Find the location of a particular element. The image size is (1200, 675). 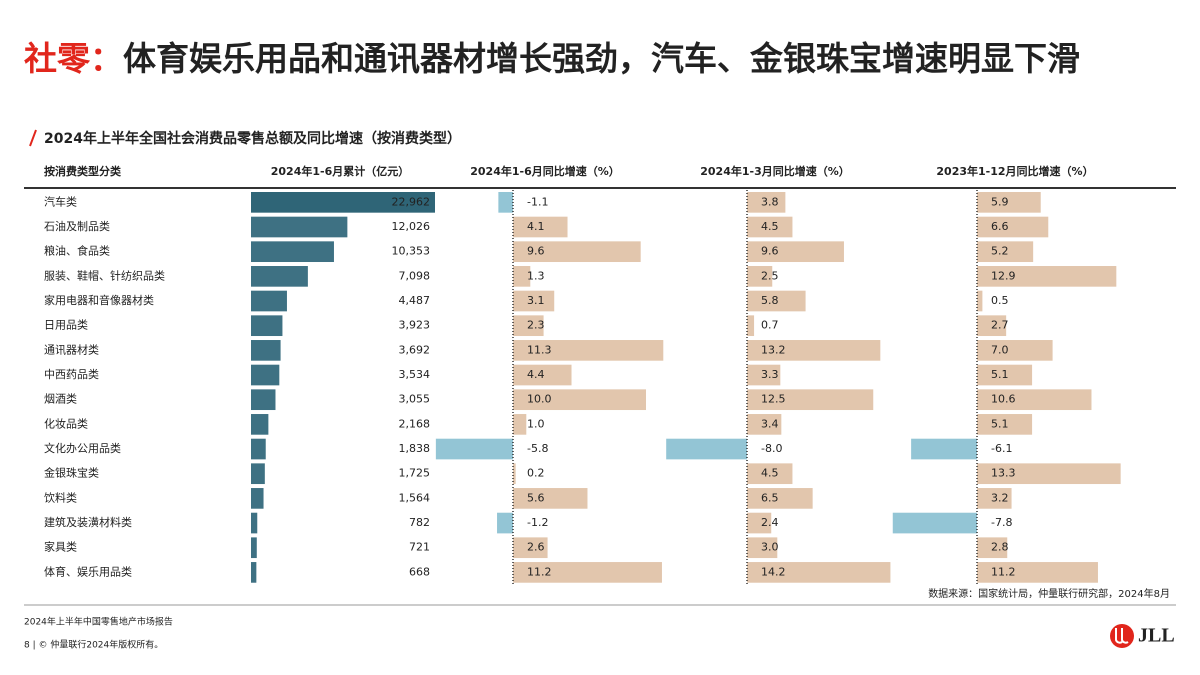

value-label: 2.3 is located at coordinates (536, 325).